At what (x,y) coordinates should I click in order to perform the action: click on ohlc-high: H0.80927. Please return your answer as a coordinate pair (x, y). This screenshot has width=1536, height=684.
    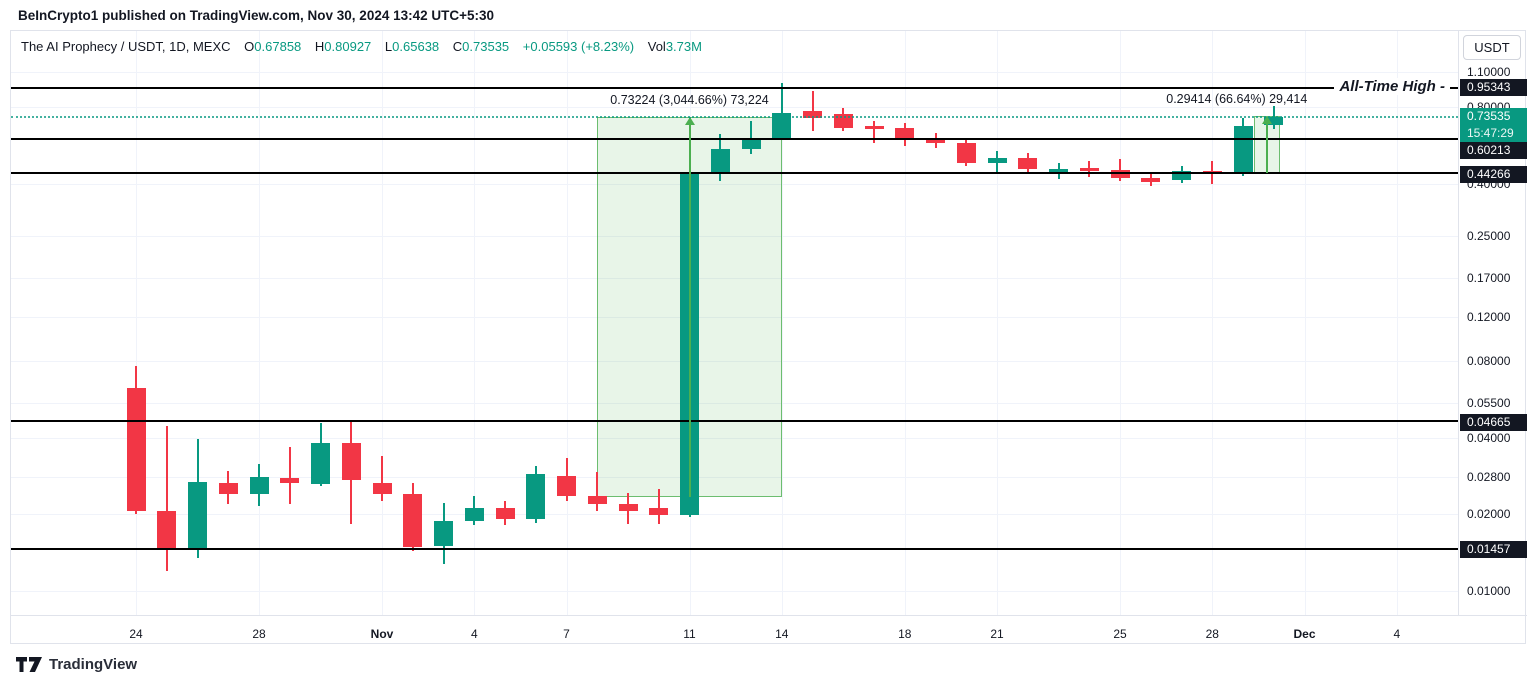
    Looking at the image, I should click on (343, 46).